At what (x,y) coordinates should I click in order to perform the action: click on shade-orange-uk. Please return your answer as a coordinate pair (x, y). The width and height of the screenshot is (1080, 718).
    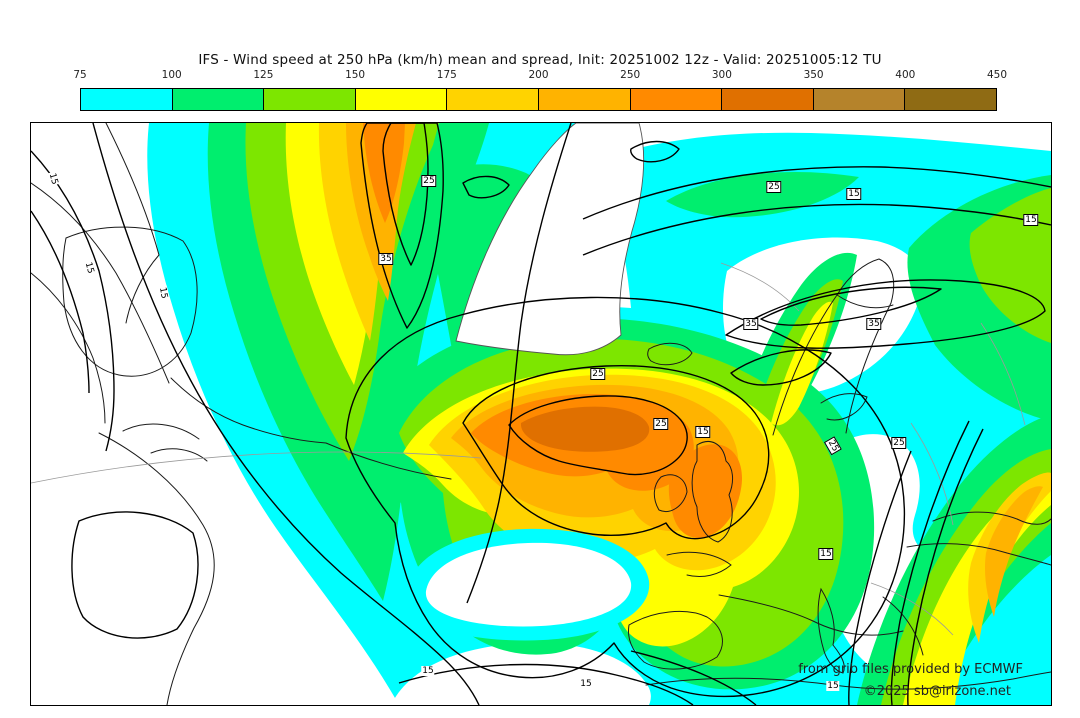
    Looking at the image, I should click on (705, 491).